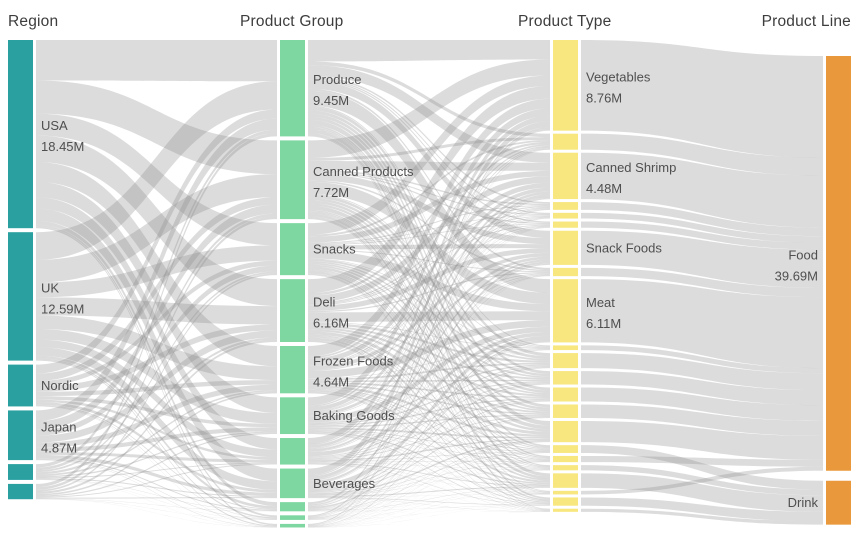 The image size is (862, 547). What do you see at coordinates (20, 385) in the screenshot?
I see `sankey-node-nordic` at bounding box center [20, 385].